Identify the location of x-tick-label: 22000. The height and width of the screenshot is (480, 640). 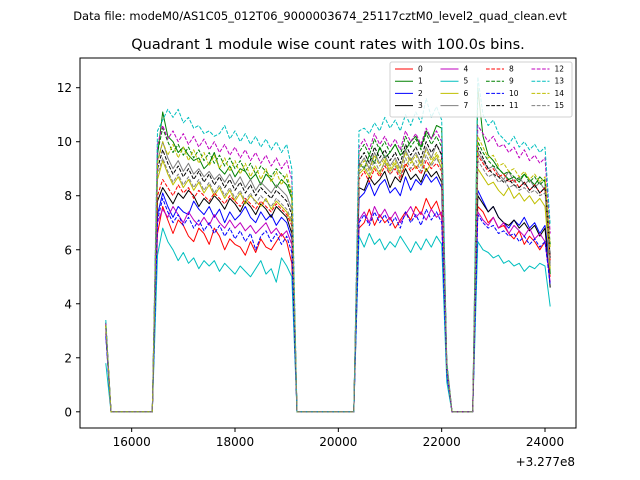
(442, 442).